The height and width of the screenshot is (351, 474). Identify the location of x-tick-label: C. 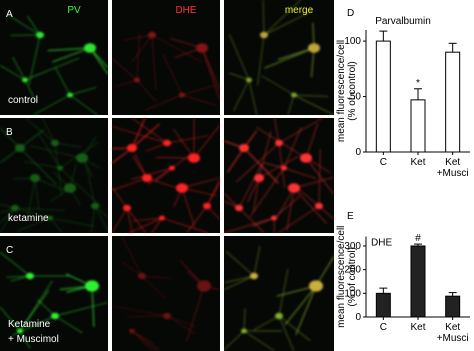
(383, 327).